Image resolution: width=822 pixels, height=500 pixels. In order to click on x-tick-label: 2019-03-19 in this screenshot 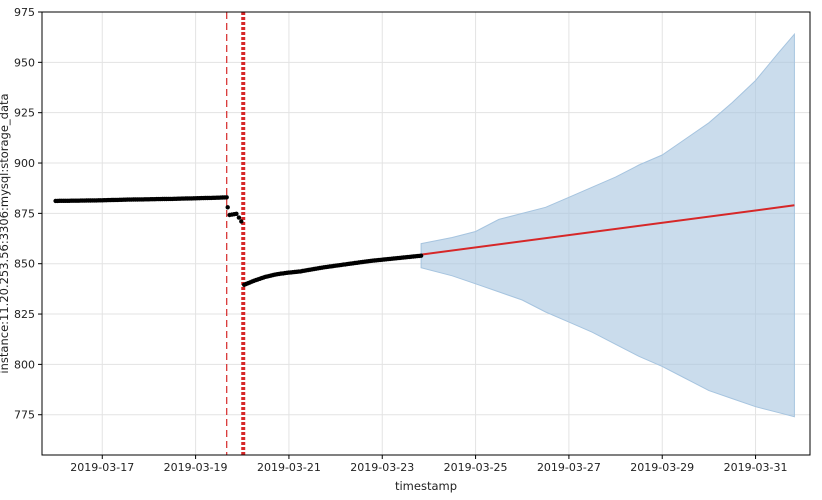, I will do `click(196, 467)`.